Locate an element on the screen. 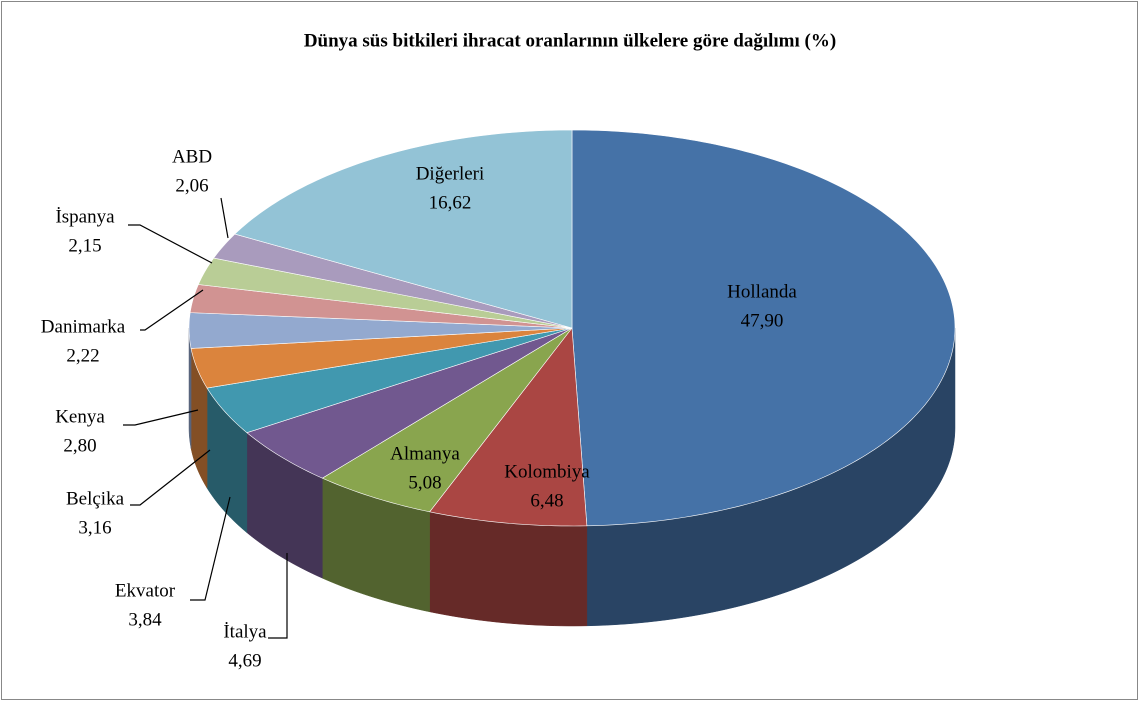  category-label: ABD is located at coordinates (192, 156).